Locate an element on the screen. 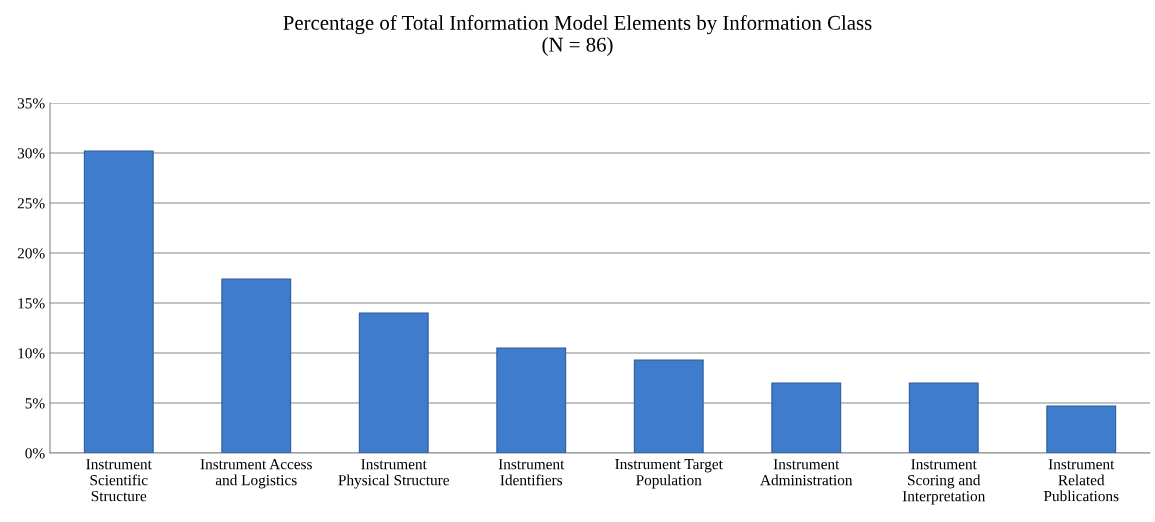  y-tick-label: 35% is located at coordinates (31, 103).